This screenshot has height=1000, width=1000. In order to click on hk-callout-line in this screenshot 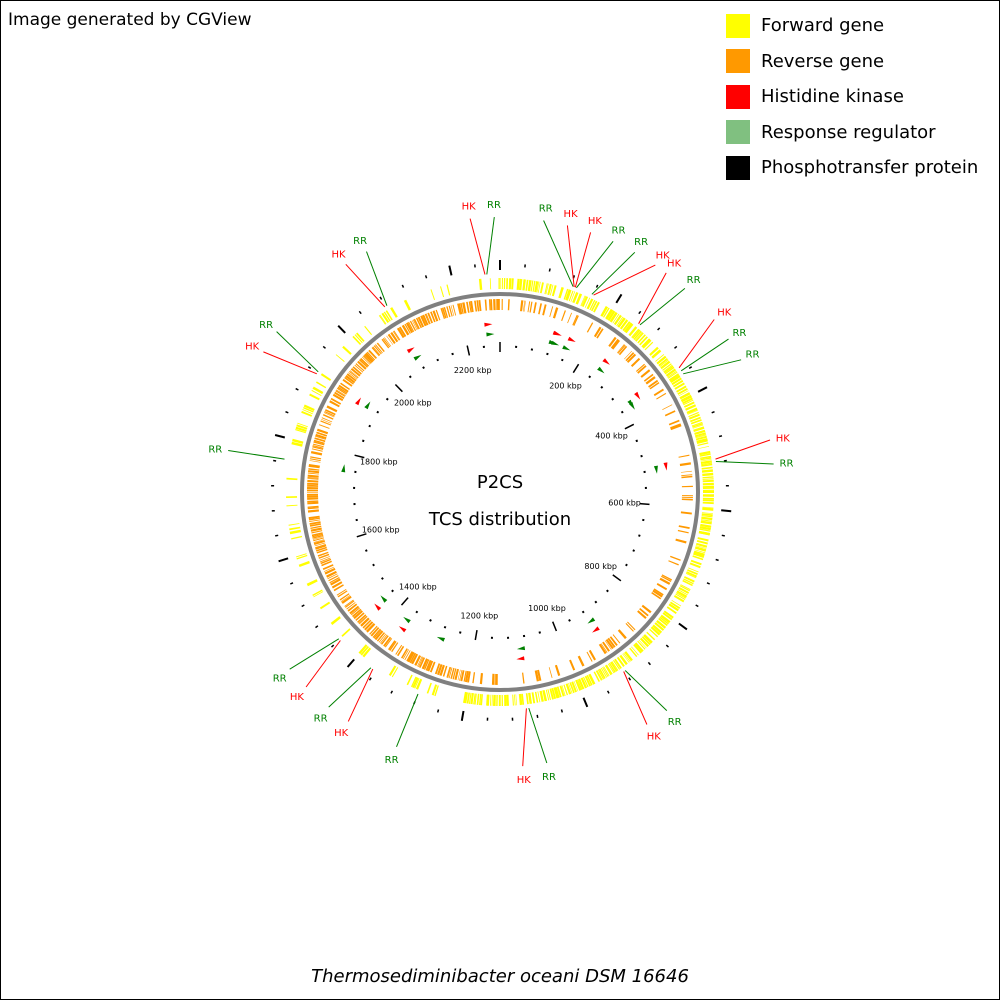, I will do `click(323, 664)`.